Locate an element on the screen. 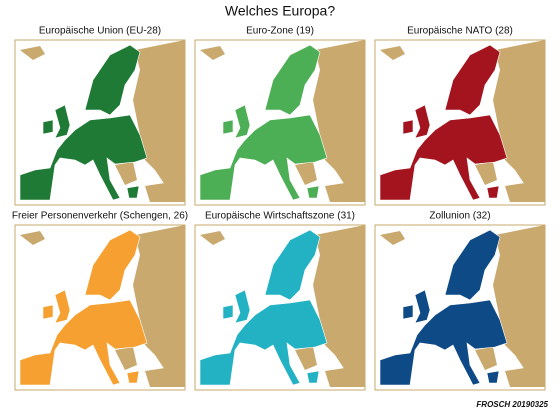 The height and width of the screenshot is (420, 560). signature: FROSCH 20190325 is located at coordinates (512, 404).